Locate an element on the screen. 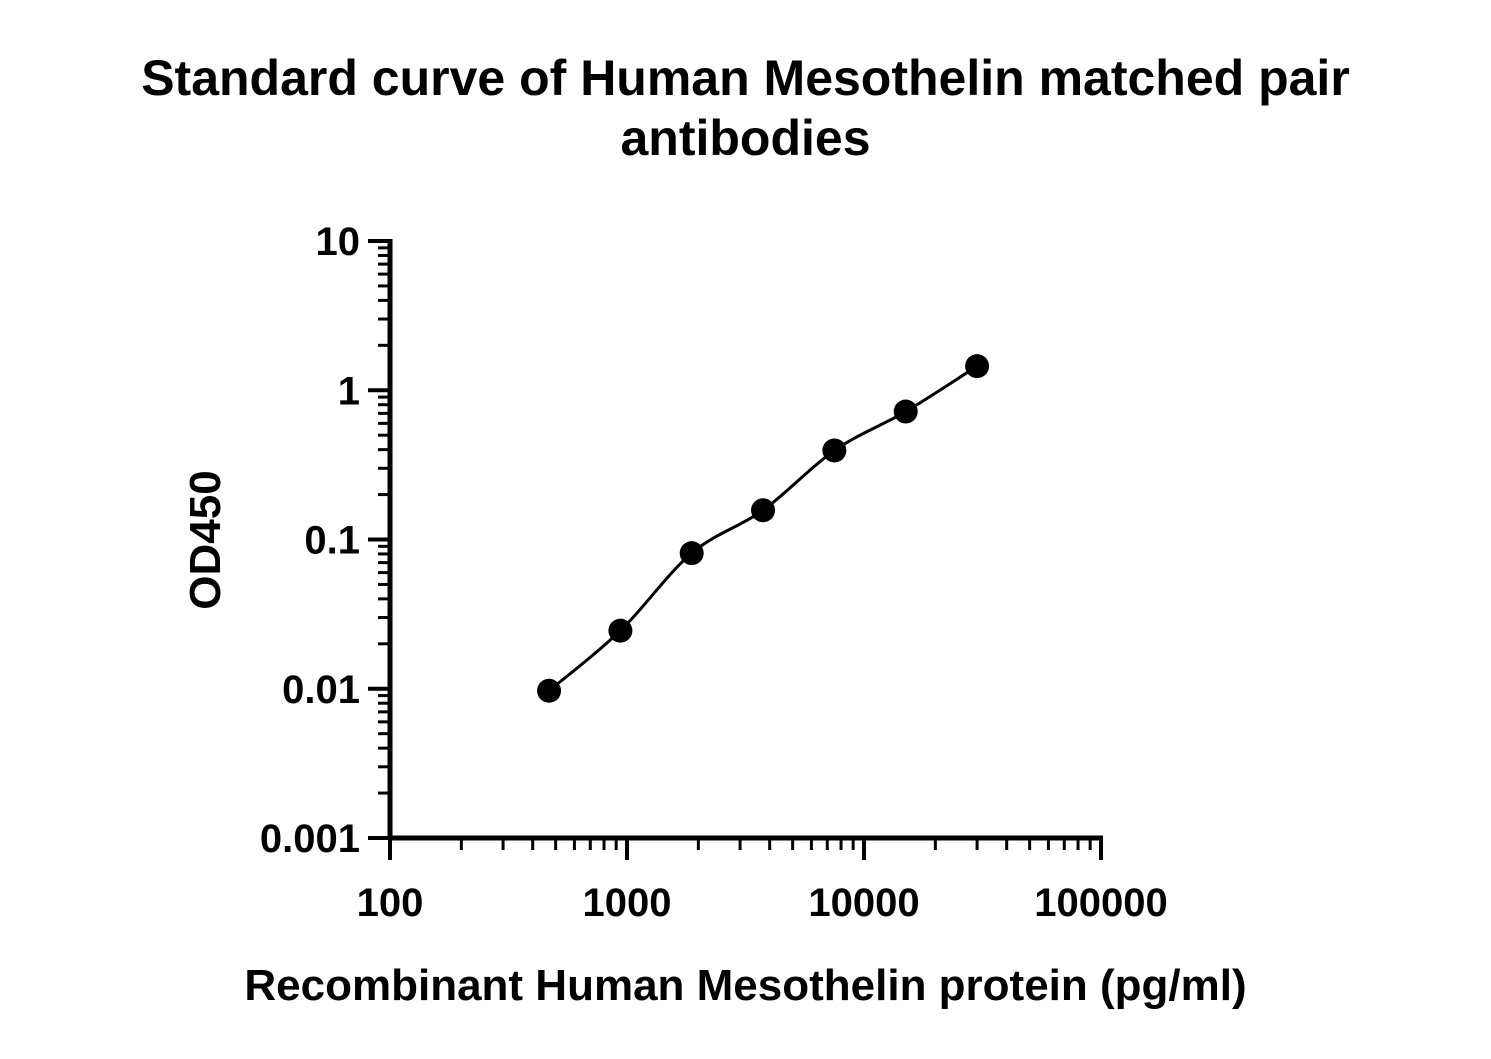 The image size is (1491, 1059). y-tick-label: 0.001 is located at coordinates (310, 839).